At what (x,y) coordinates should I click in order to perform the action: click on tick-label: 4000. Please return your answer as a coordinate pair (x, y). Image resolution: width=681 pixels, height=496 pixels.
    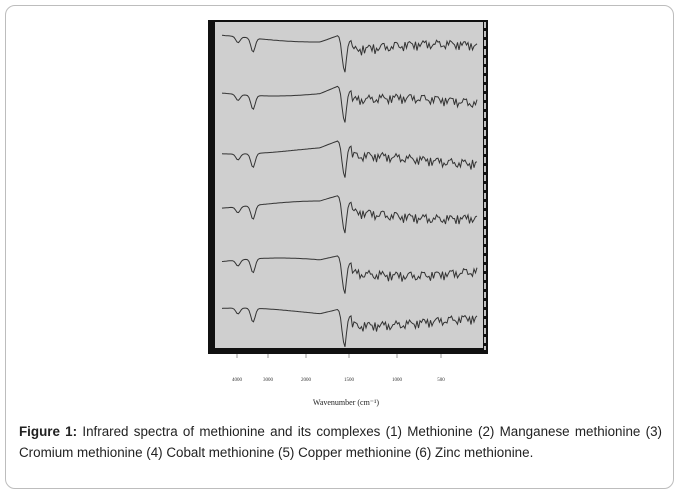
    Looking at the image, I should click on (237, 380).